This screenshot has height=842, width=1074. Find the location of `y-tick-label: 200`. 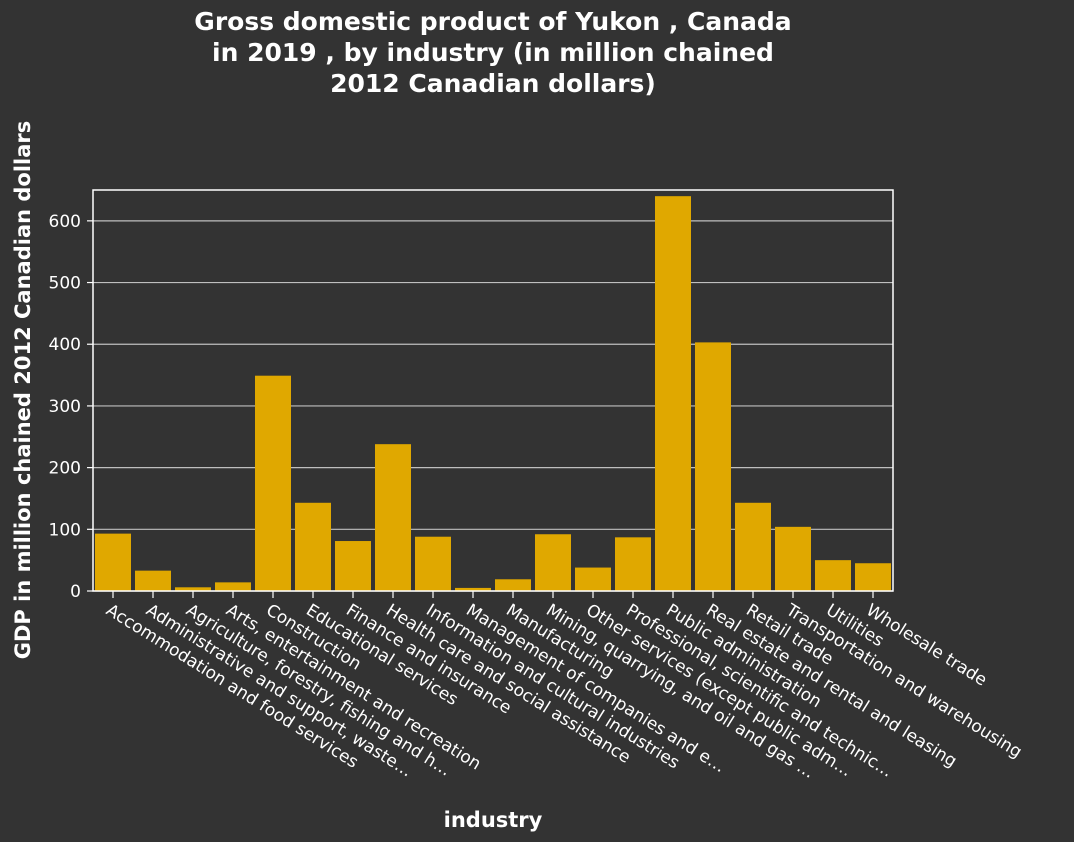

y-tick-label: 200 is located at coordinates (65, 469).